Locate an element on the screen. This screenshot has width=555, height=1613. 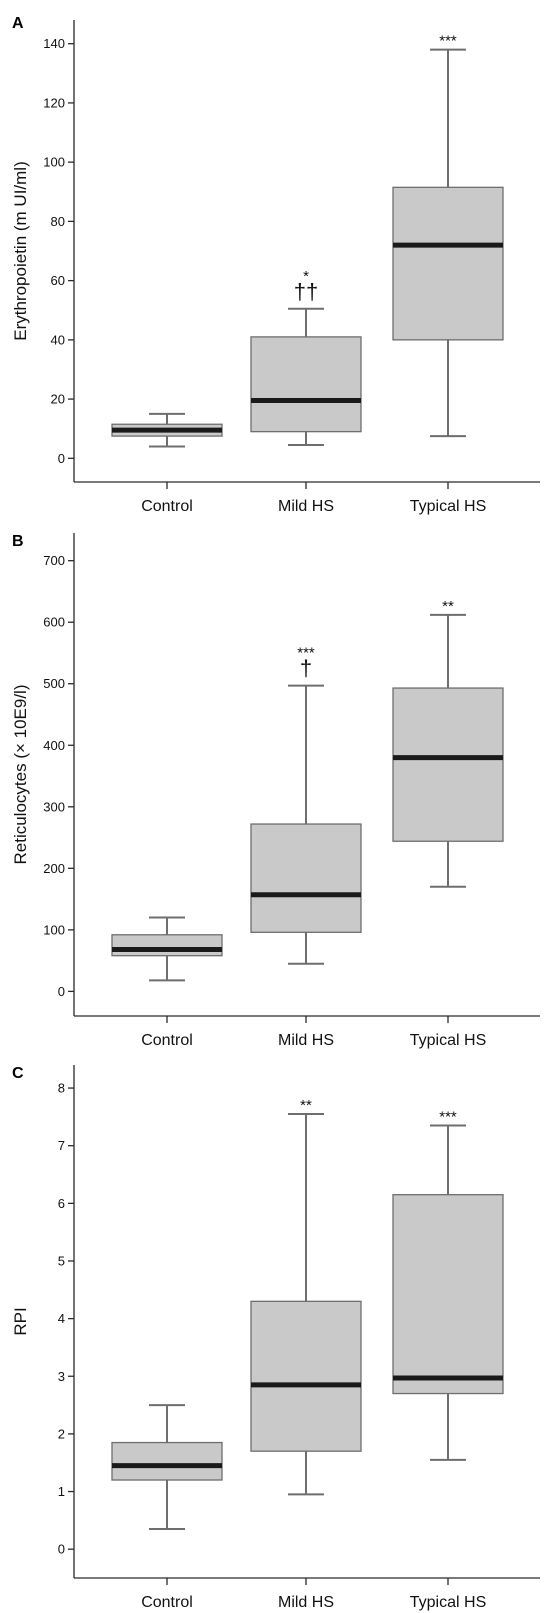
y-tick-label: 200 is located at coordinates (54, 868).